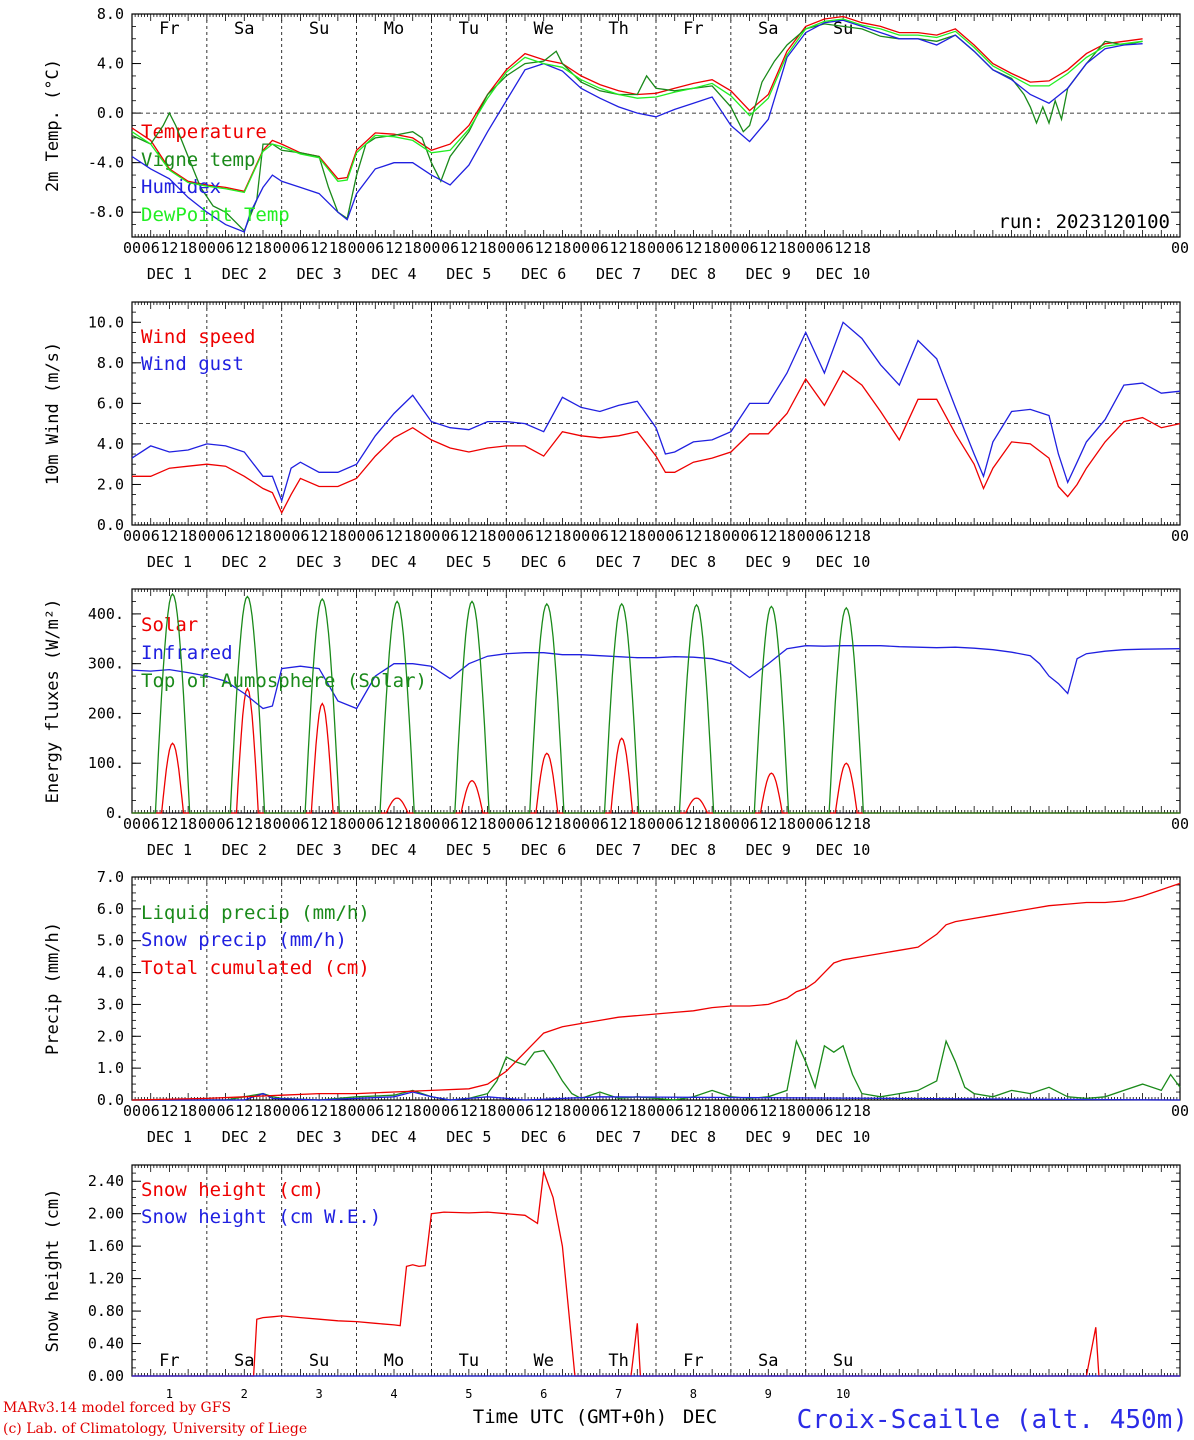 Image resolution: width=1194 pixels, height=1440 pixels. I want to click on y-tick-label: 0.00, so click(106, 1376).